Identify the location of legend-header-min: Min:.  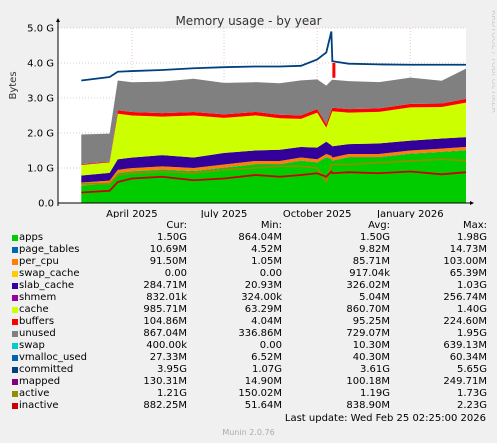
(271, 225).